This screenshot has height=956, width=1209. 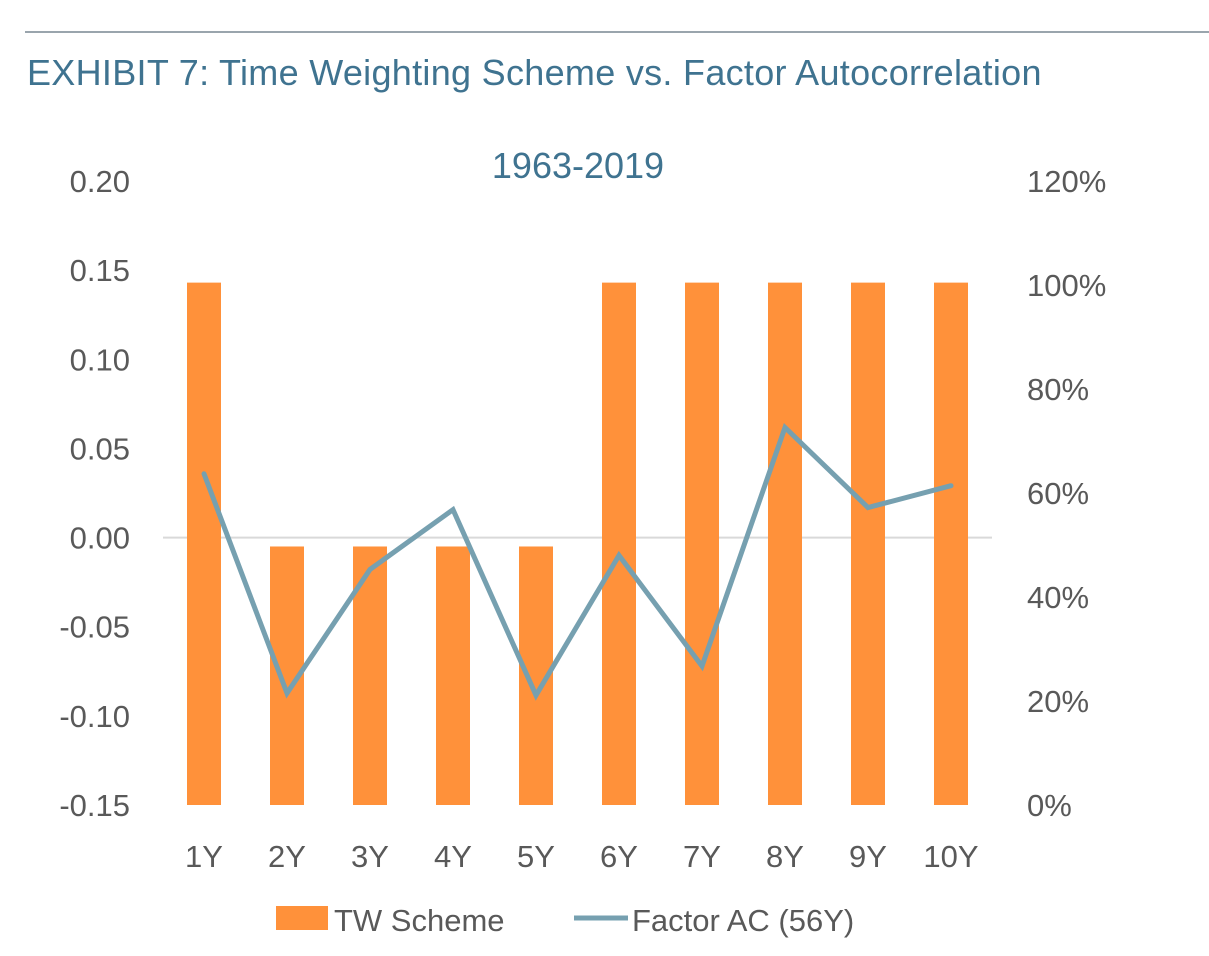 I want to click on right-axis-tick-label: 80%, so click(x=1058, y=389).